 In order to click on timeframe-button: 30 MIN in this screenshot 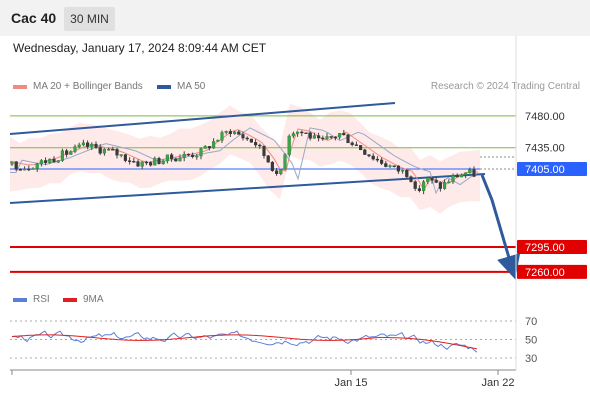, I will do `click(89, 19)`.